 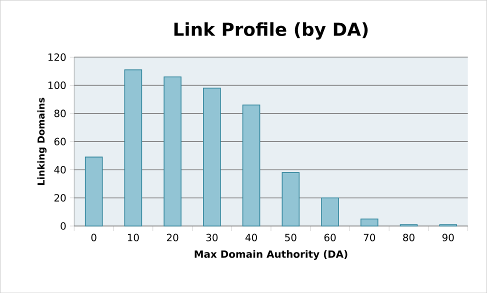 I want to click on x-tick-label: 70, so click(x=370, y=238).